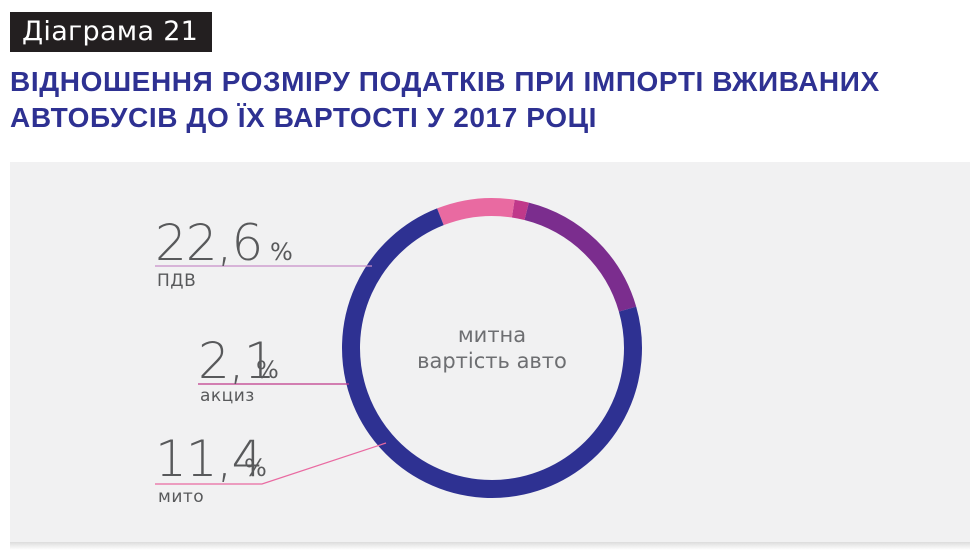 This screenshot has height=560, width=980. Describe the element at coordinates (209, 243) in the screenshot. I see `pdv-value: 22,6` at that location.